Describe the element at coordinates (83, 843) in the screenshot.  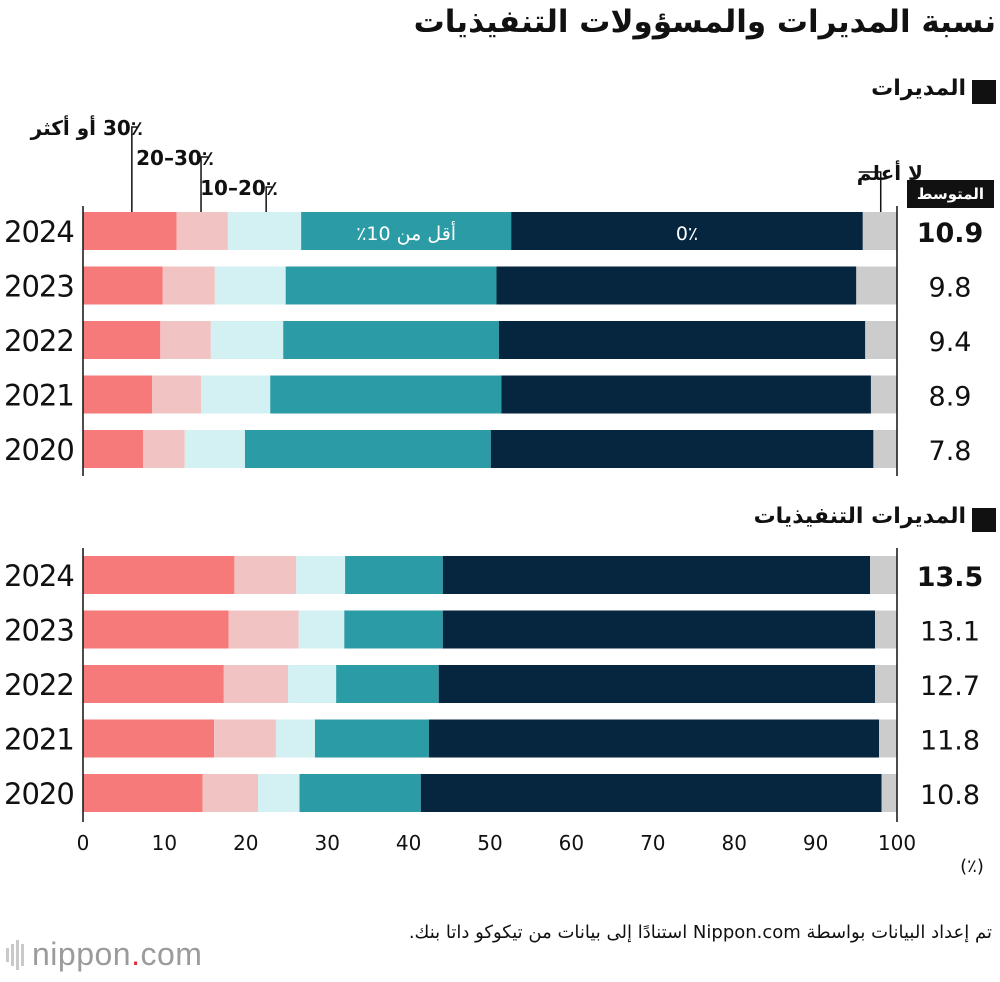
I see `x-tick-label: 0` at that location.